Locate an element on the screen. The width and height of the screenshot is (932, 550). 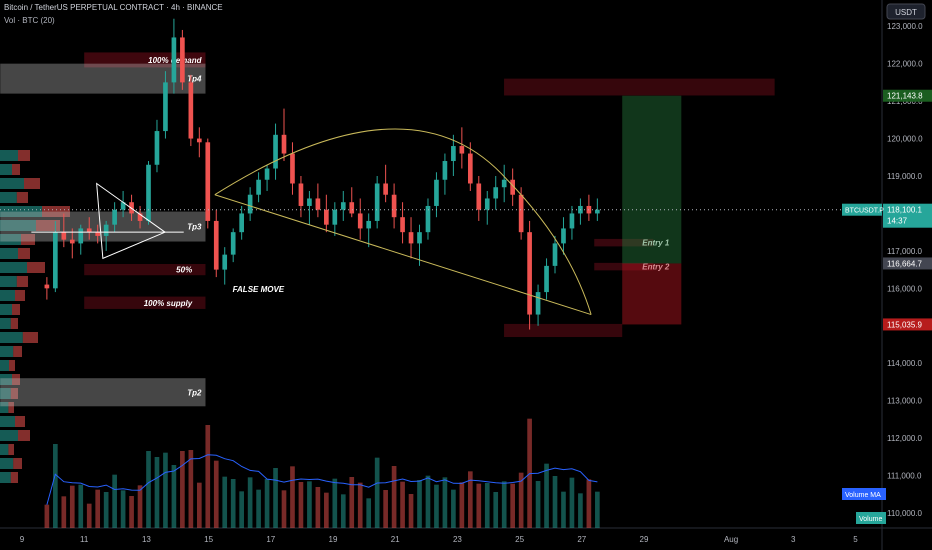
x-tick-label: 27 is located at coordinates (581, 539).